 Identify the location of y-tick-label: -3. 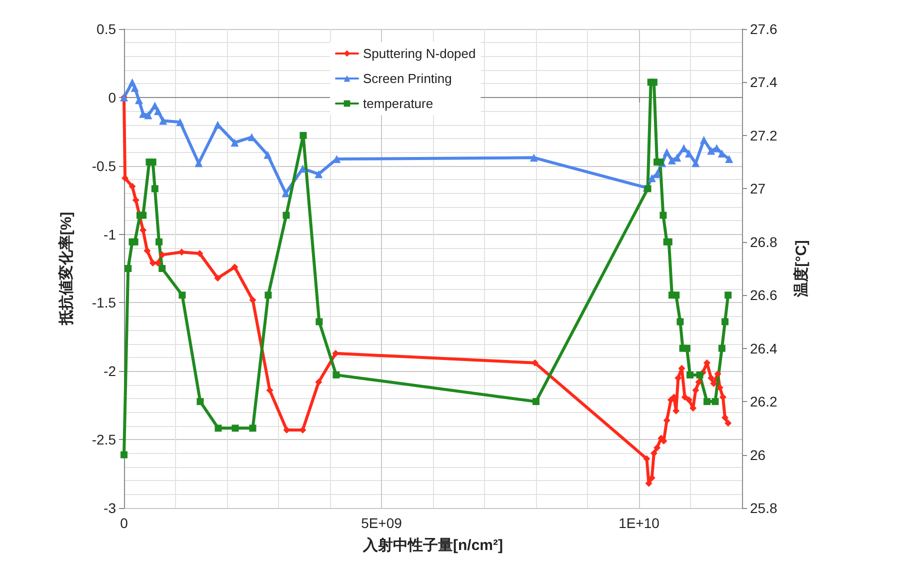
(110, 508).